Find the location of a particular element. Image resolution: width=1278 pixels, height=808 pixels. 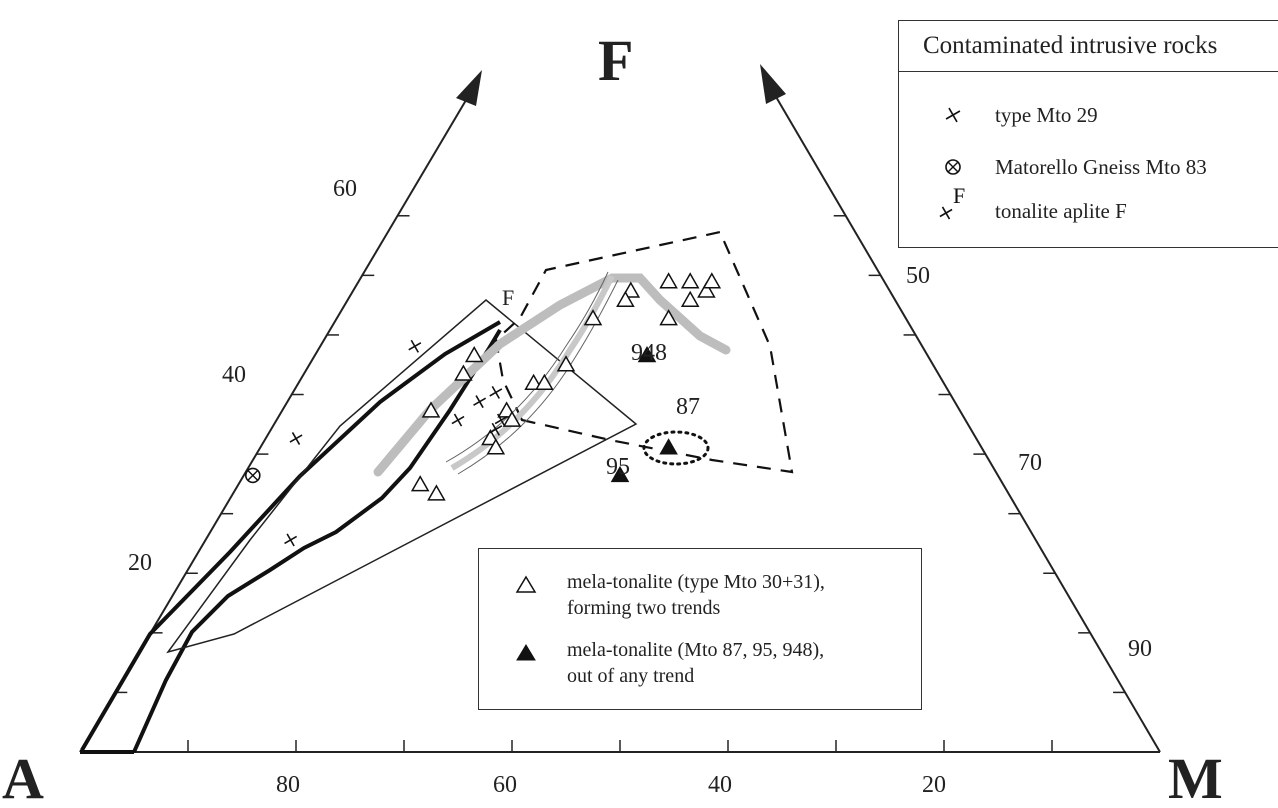

point-label-f: F is located at coordinates (508, 297).